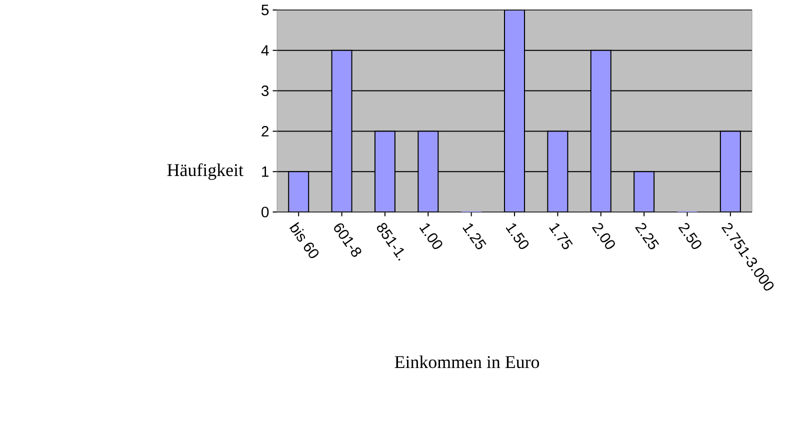 The height and width of the screenshot is (427, 809). I want to click on x-axis-title: Einkommen in Euro, so click(467, 362).